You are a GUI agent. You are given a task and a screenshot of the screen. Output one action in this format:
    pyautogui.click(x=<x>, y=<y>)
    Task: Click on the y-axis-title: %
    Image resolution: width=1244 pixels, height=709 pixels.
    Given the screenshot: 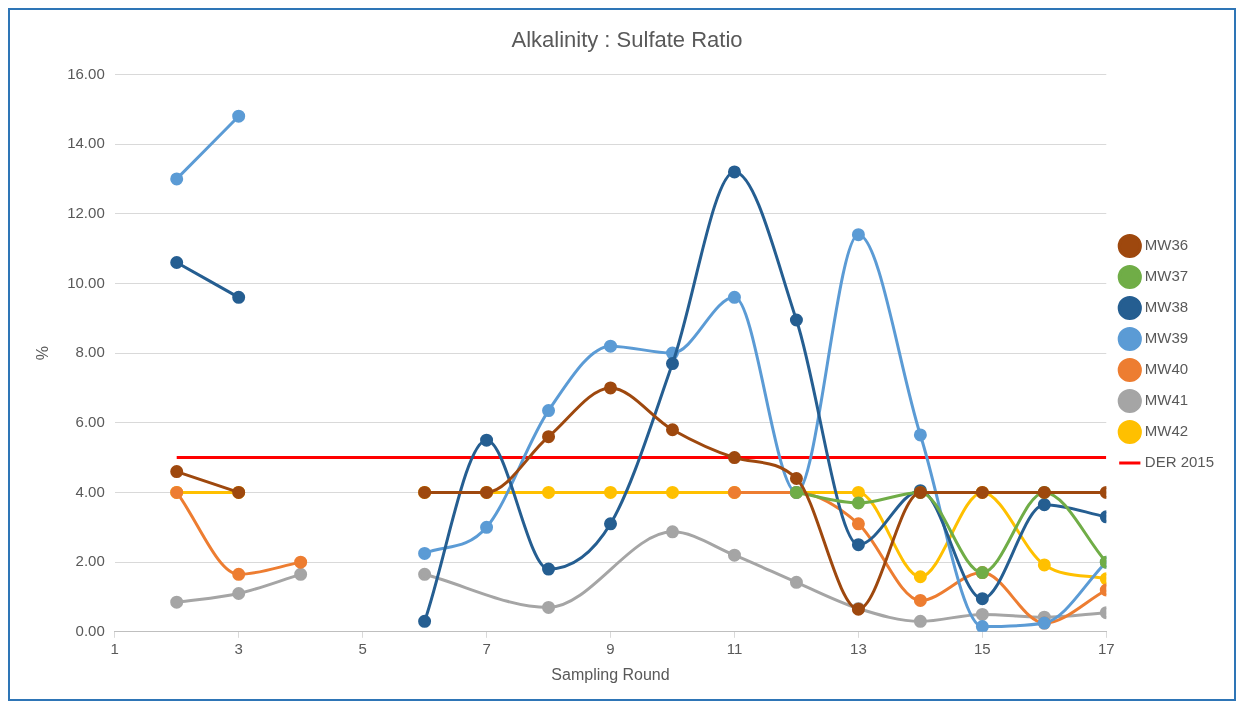 What is the action you would take?
    pyautogui.click(x=43, y=353)
    